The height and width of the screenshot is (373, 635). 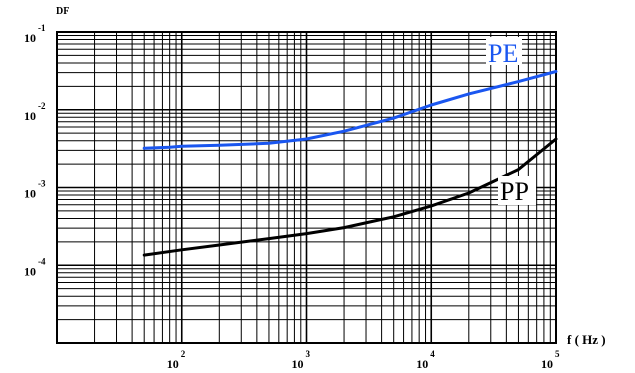 What do you see at coordinates (432, 354) in the screenshot?
I see `x-tick-label-exponent: 4` at bounding box center [432, 354].